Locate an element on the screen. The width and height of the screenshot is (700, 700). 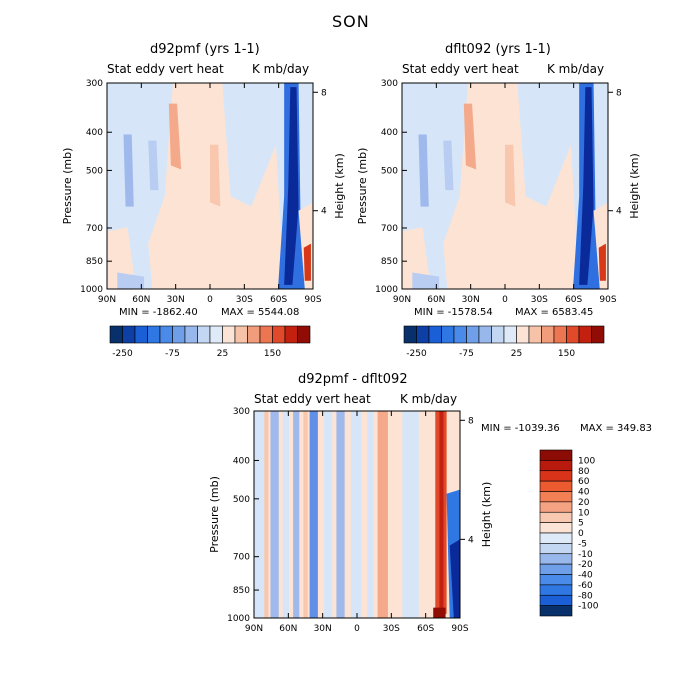
panel2-ytick-label: 400 is located at coordinates (389, 133).